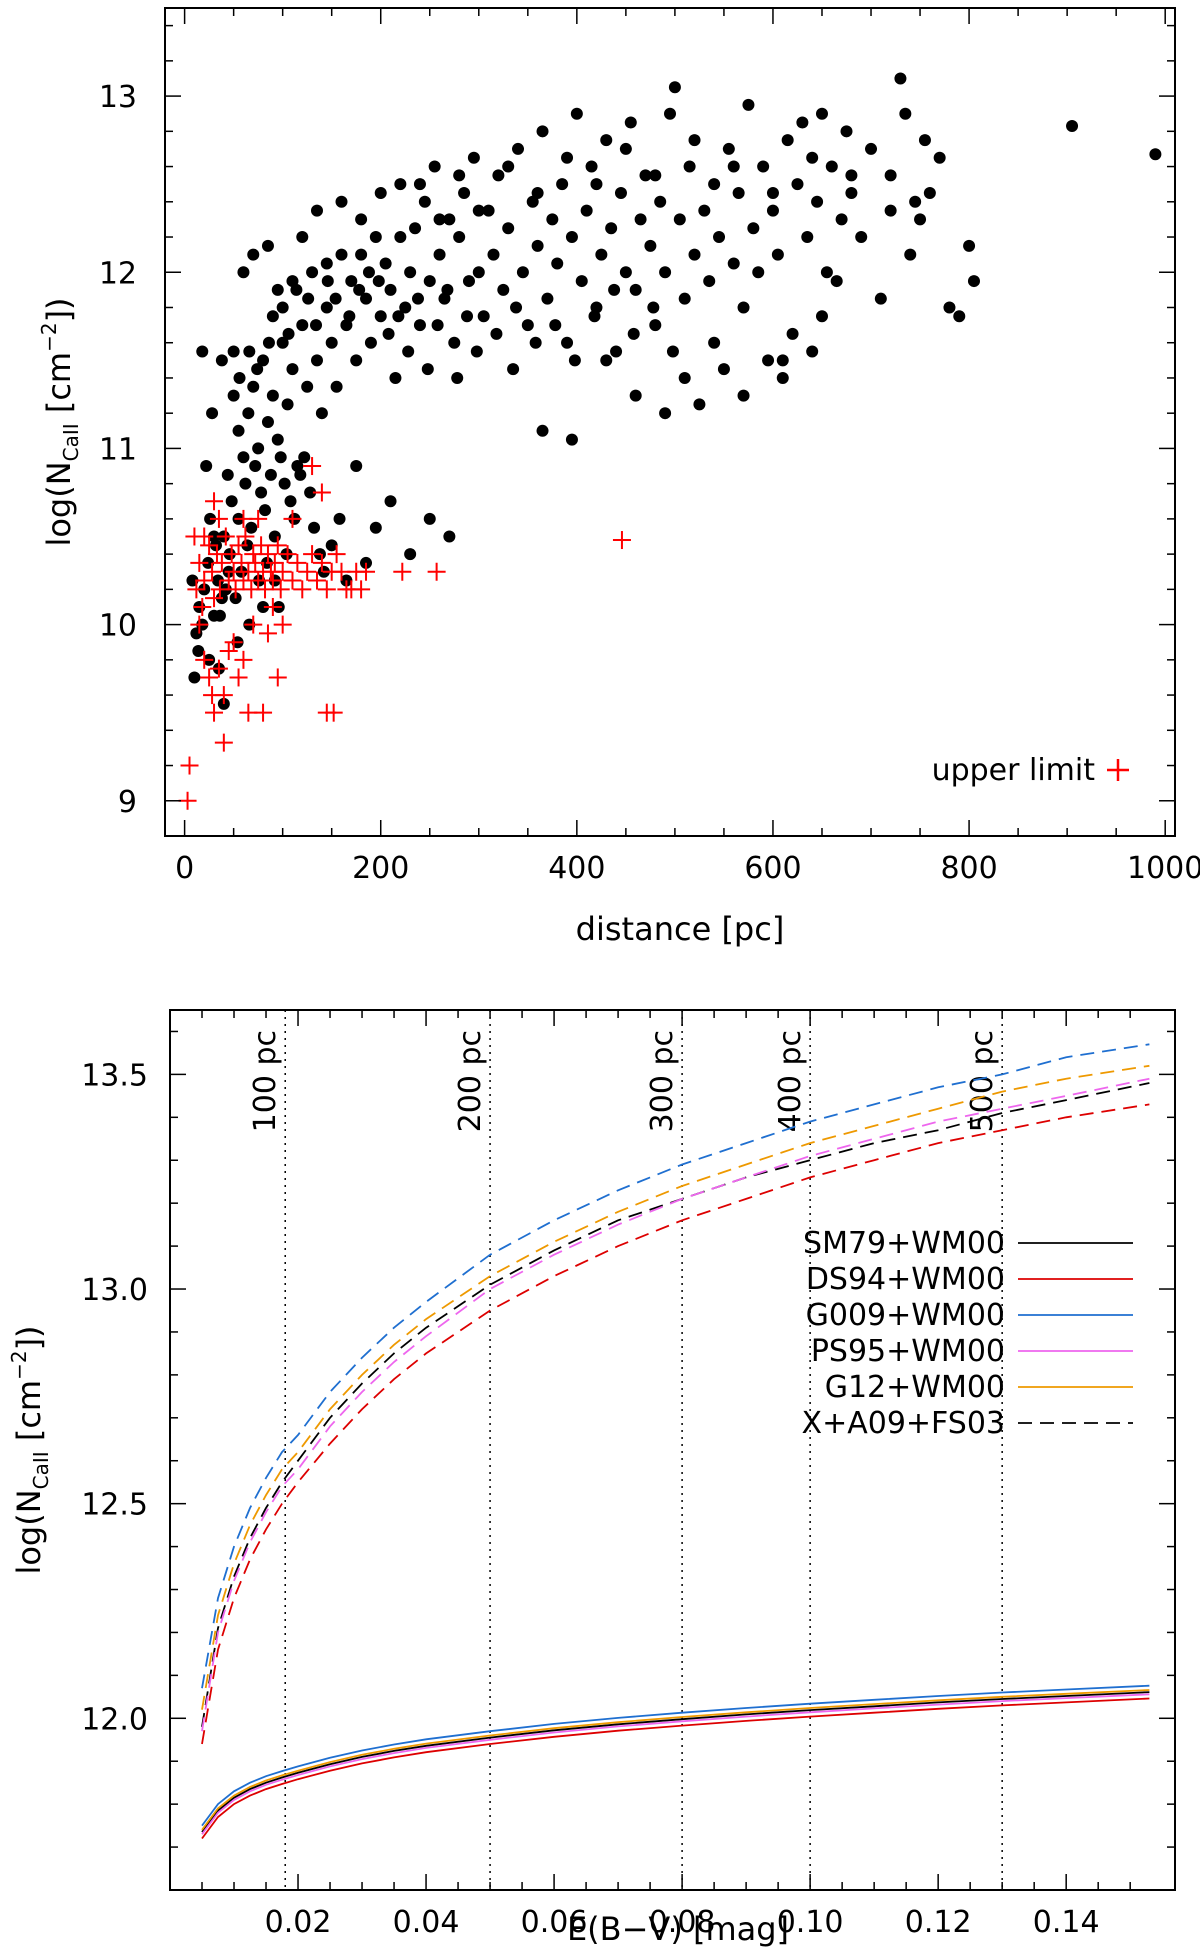 This screenshot has width=1200, height=1952. I want to click on legend-entry: G009+WM00, so click(969, 1315).